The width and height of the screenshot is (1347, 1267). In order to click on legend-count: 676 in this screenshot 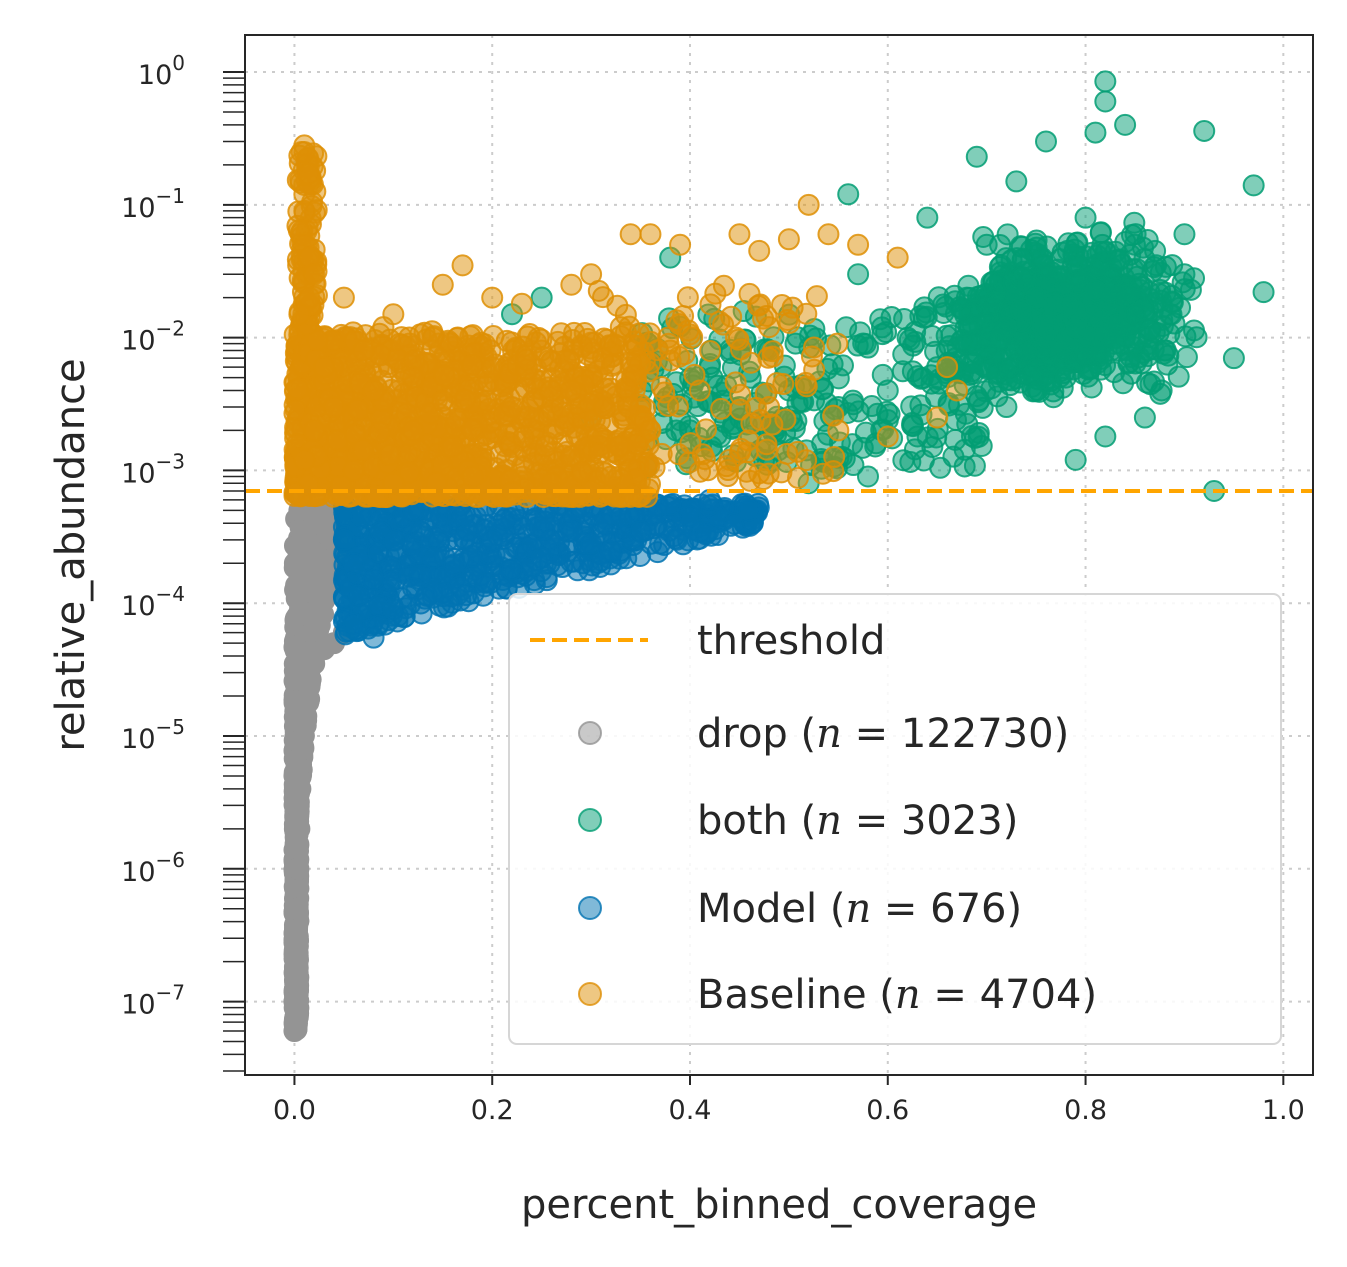, I will do `click(968, 909)`.